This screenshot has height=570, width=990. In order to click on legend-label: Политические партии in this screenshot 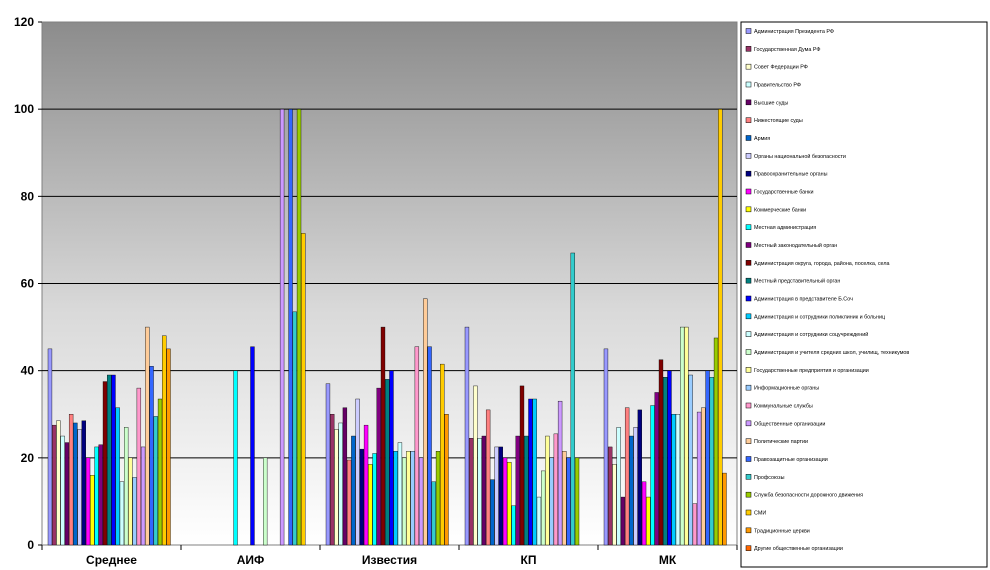, I will do `click(781, 442)`.